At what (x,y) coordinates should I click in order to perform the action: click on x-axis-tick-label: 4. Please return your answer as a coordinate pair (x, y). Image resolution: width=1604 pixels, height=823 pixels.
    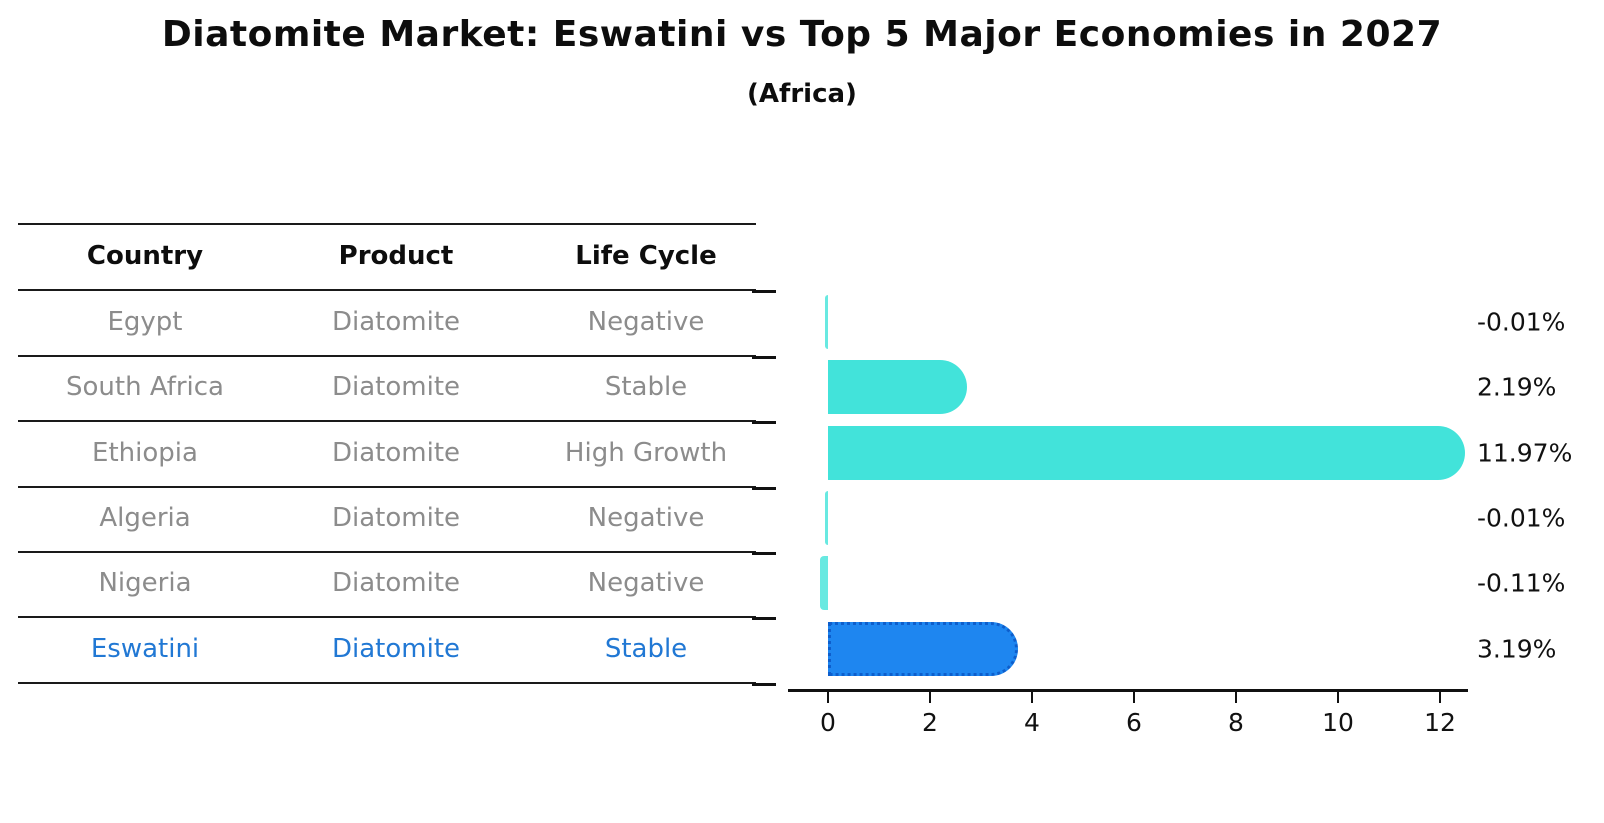
    Looking at the image, I should click on (1032, 722).